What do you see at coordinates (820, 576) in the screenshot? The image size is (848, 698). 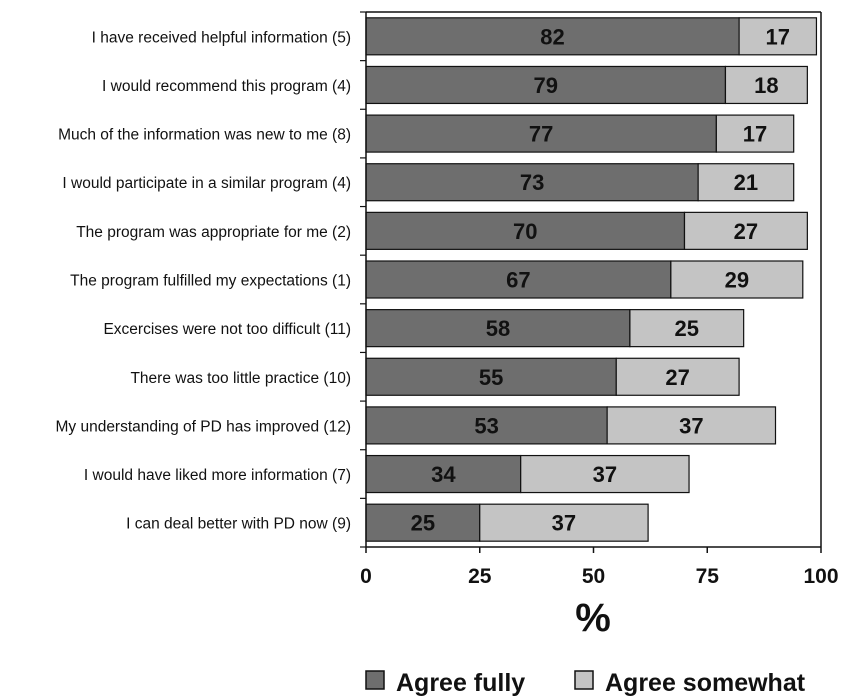 I see `x-tick-label: 100` at bounding box center [820, 576].